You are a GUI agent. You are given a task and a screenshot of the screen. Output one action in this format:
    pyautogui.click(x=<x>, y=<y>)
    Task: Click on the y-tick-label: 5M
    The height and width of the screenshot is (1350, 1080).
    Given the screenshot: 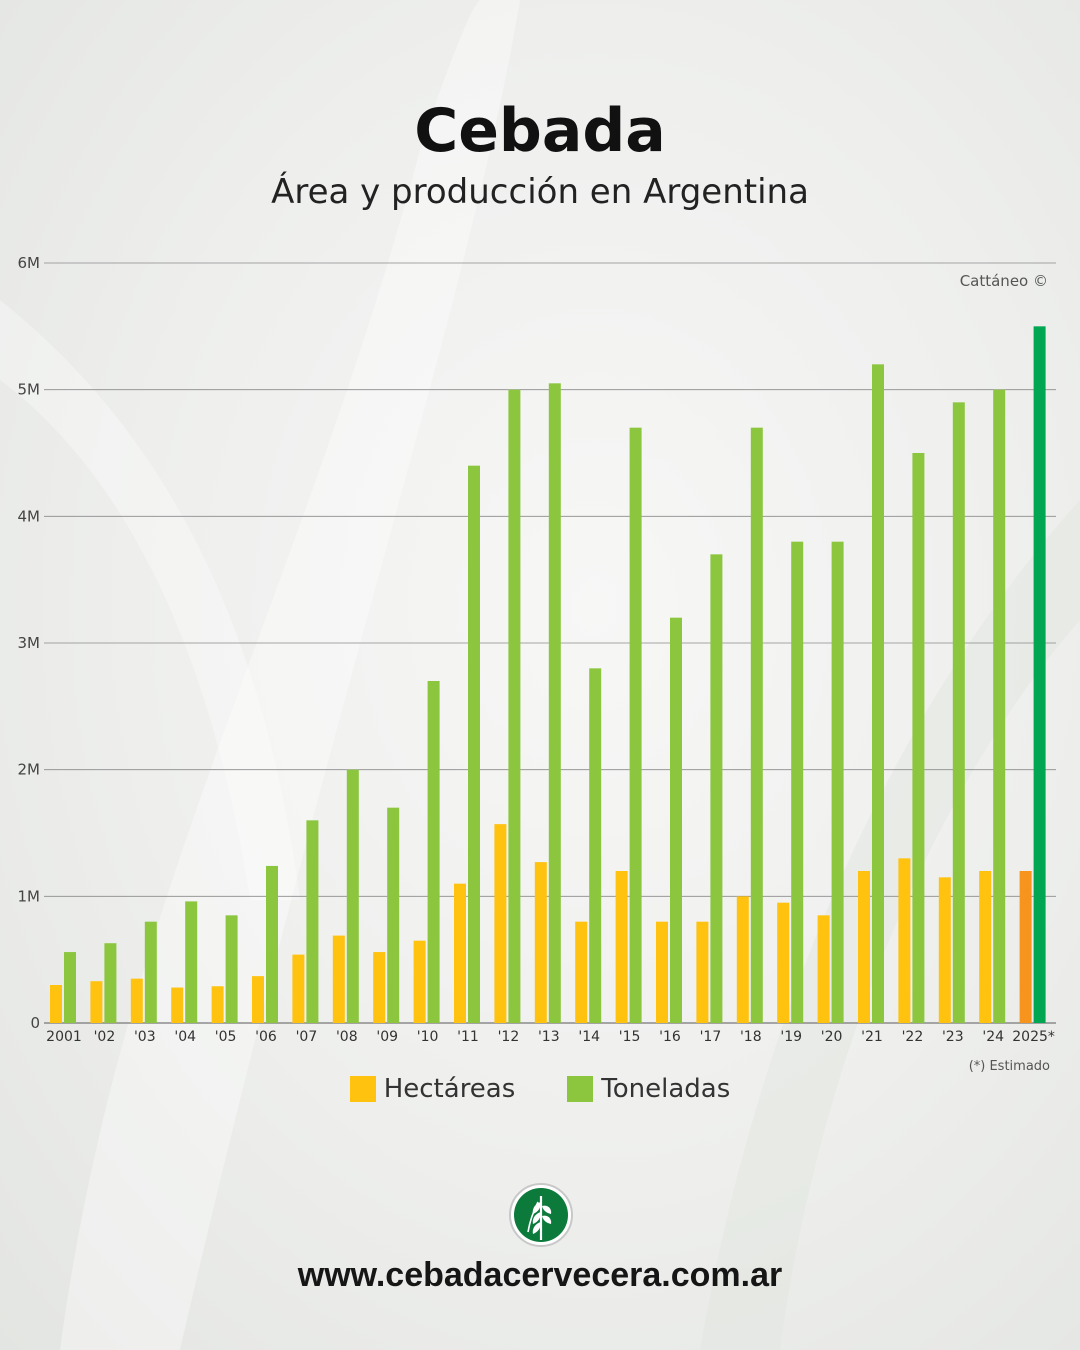 What is the action you would take?
    pyautogui.click(x=29, y=390)
    